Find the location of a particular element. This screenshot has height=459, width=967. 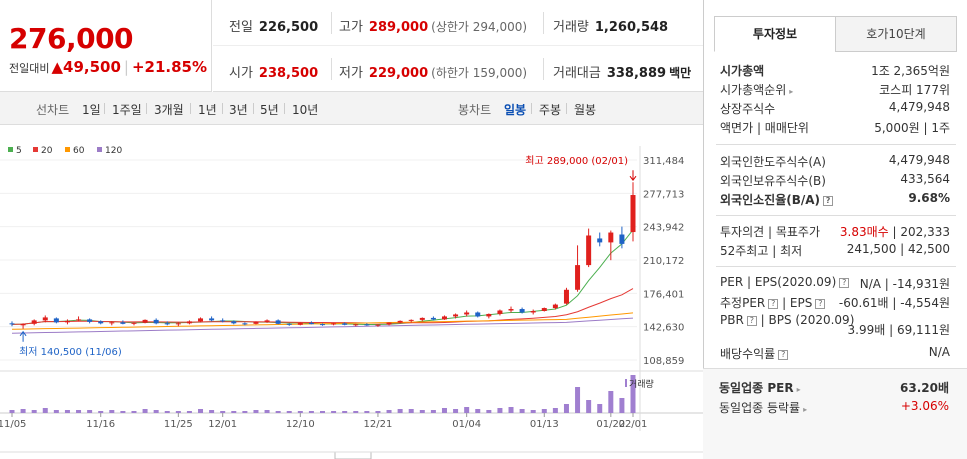

sector-per-row: 동일업종 PER ▸ 63.20배 is located at coordinates (834, 388).